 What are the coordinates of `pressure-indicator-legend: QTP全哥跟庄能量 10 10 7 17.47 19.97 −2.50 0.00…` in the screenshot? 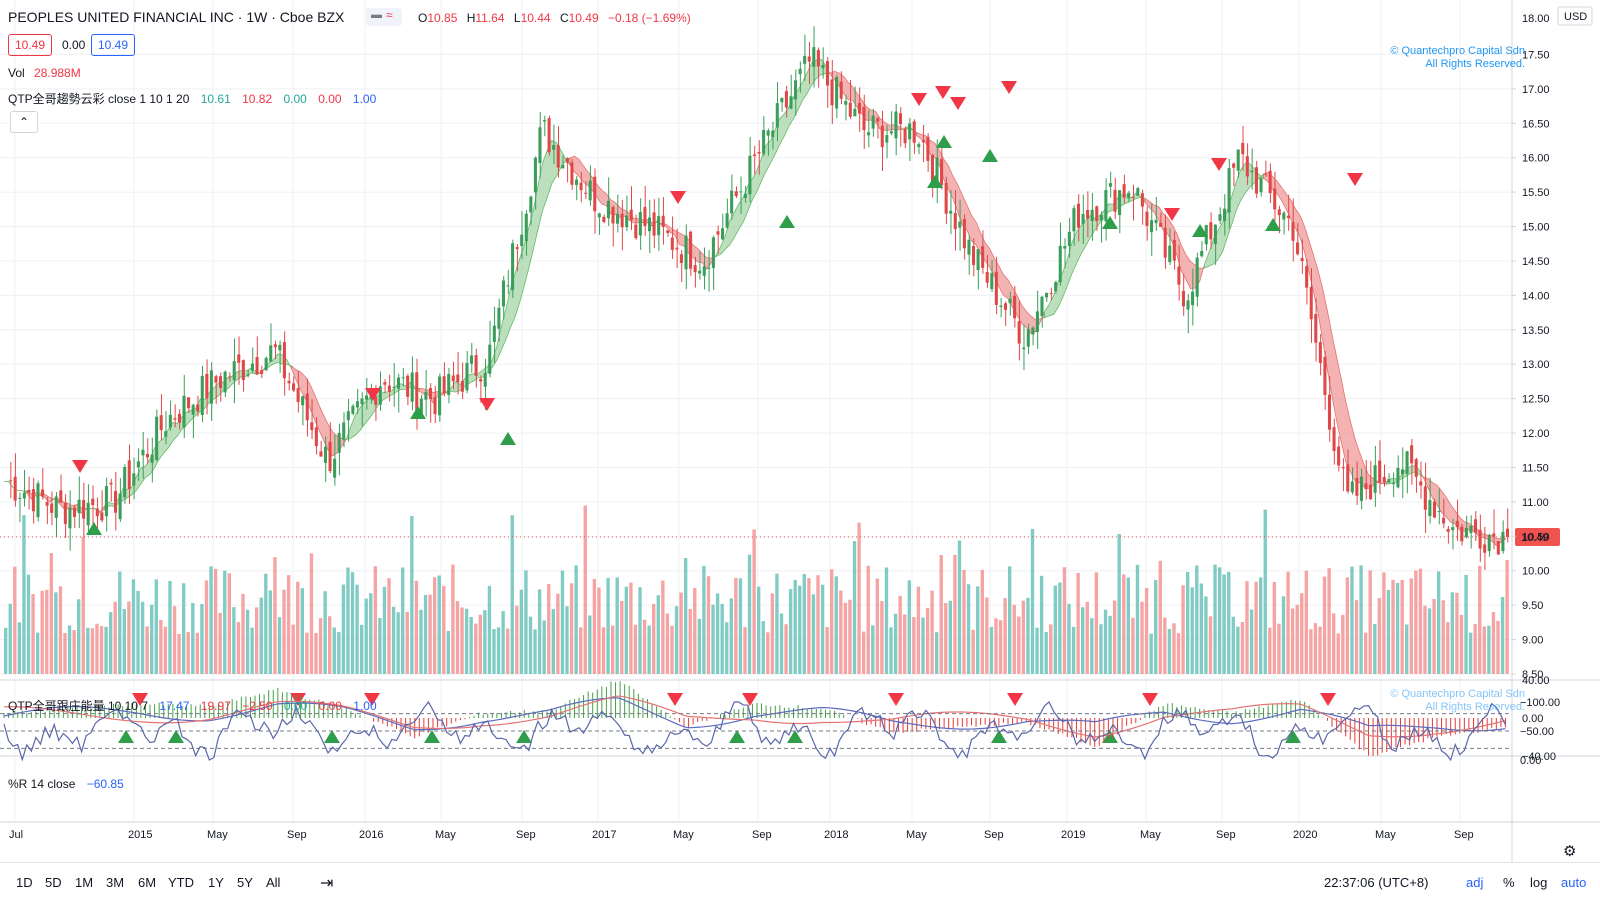 It's located at (192, 706).